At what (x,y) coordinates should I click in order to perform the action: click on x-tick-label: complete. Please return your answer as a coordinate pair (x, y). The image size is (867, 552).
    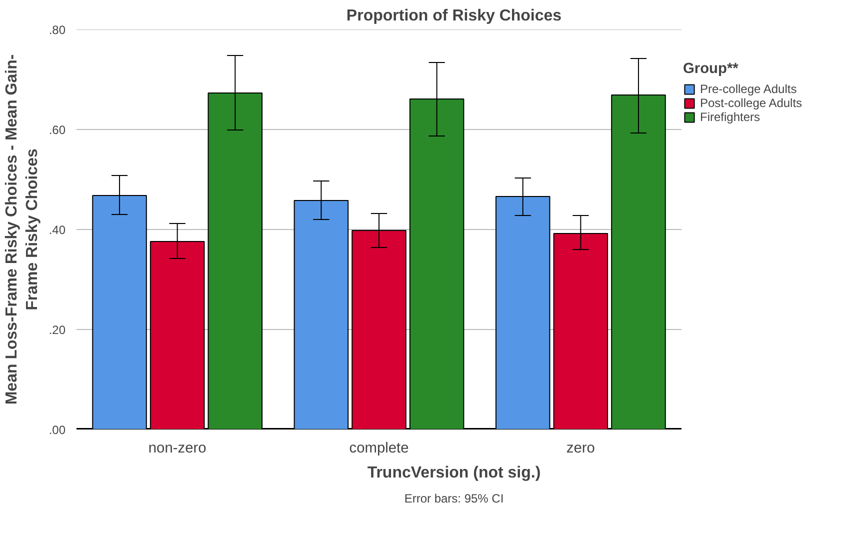
    Looking at the image, I should click on (379, 448).